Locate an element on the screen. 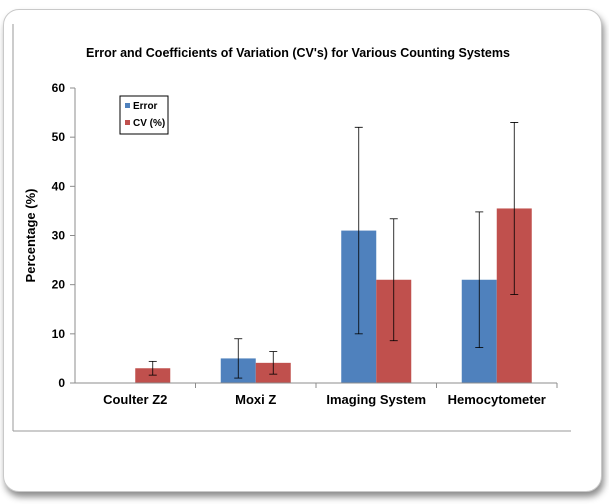  x-category-label: Hemocytometer is located at coordinates (497, 399).